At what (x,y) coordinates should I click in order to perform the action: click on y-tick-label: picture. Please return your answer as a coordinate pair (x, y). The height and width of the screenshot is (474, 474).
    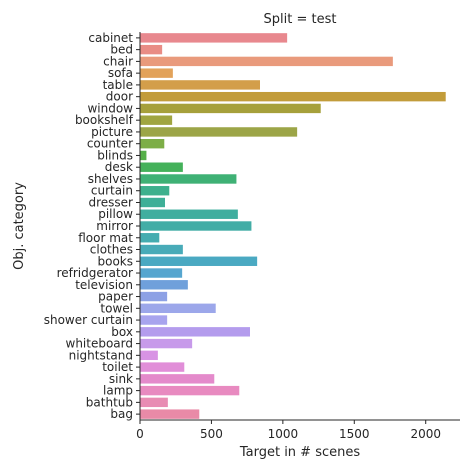
    Looking at the image, I should click on (112, 132).